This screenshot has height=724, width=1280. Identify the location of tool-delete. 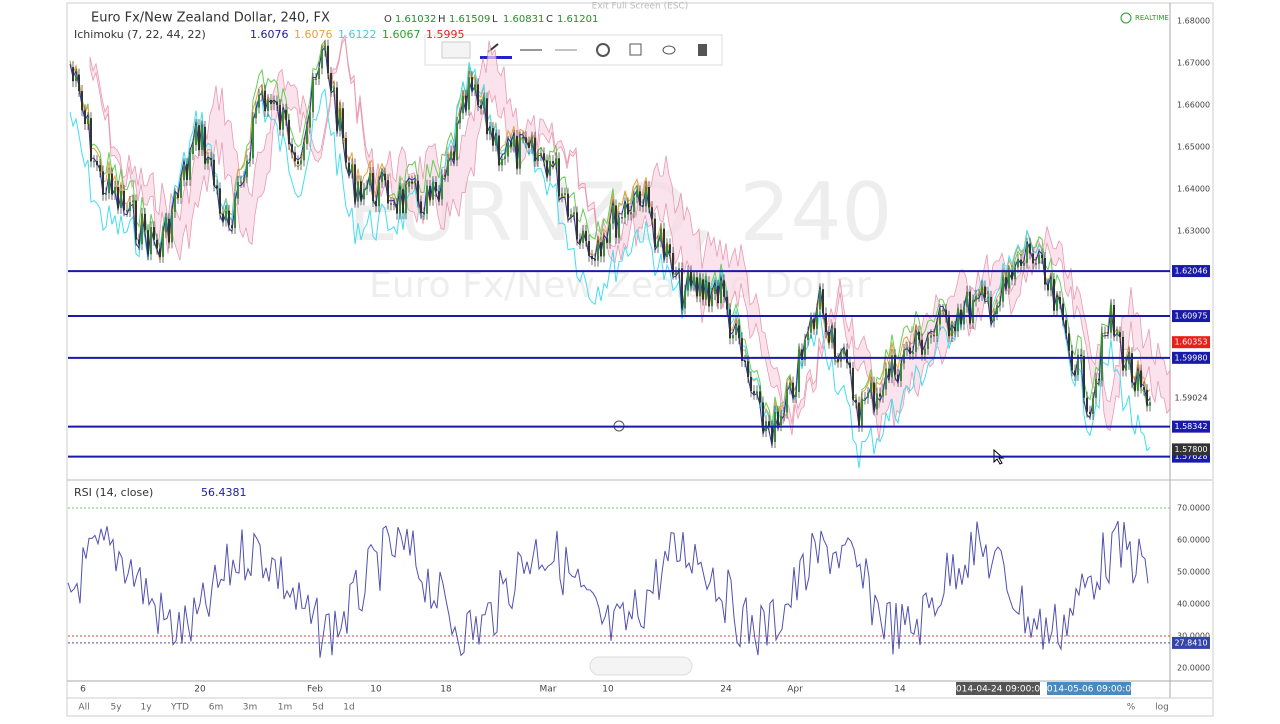
(702, 50).